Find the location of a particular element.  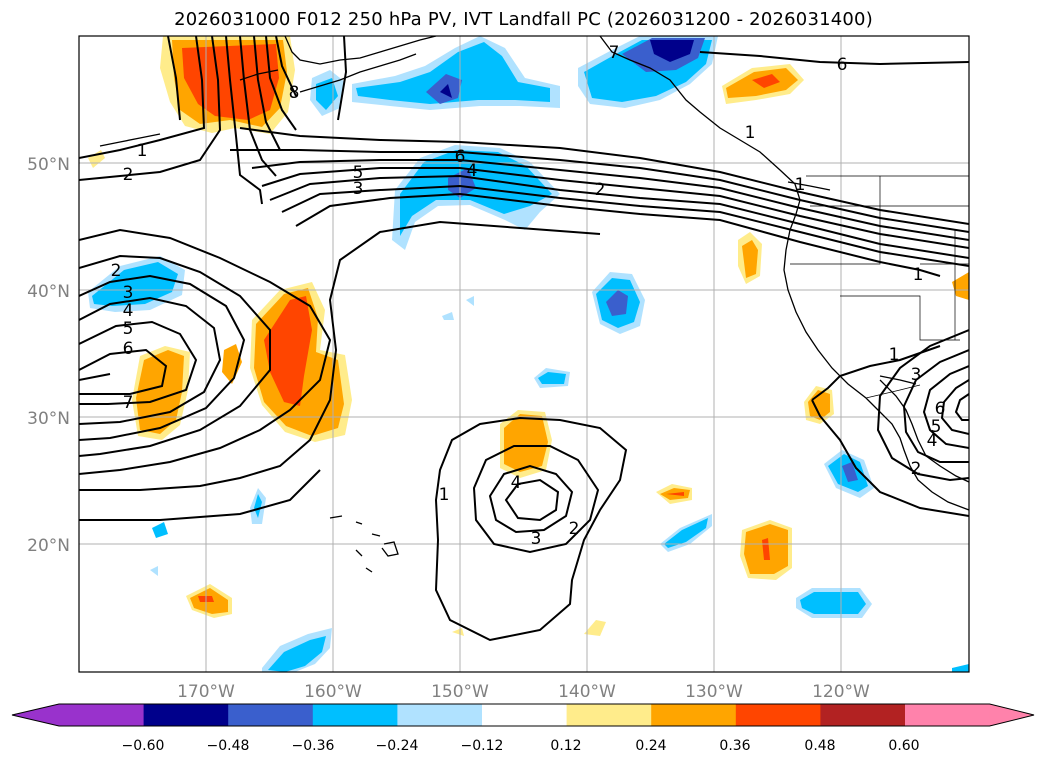

lon-label: 130°W is located at coordinates (714, 692).